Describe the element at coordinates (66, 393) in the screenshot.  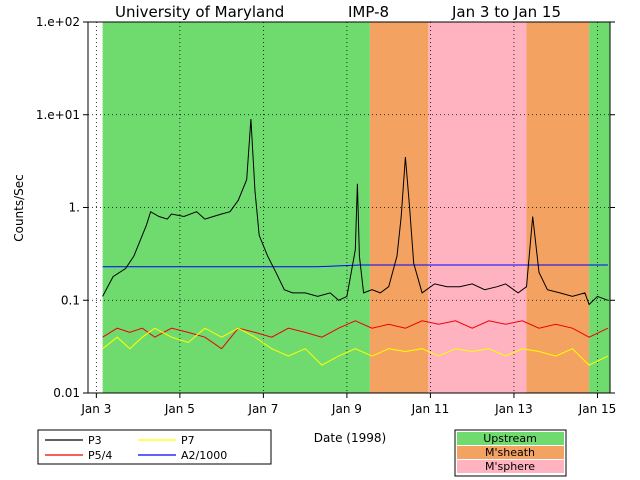
I see `y-tick-label: 0.01` at that location.